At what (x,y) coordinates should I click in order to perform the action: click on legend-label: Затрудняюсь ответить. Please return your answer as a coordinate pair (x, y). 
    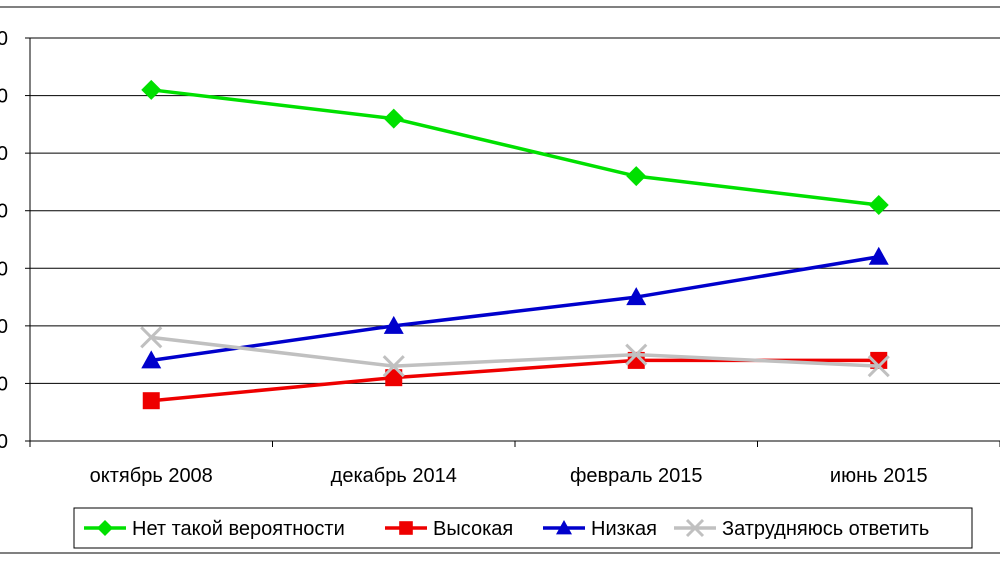
    Looking at the image, I should click on (825, 529).